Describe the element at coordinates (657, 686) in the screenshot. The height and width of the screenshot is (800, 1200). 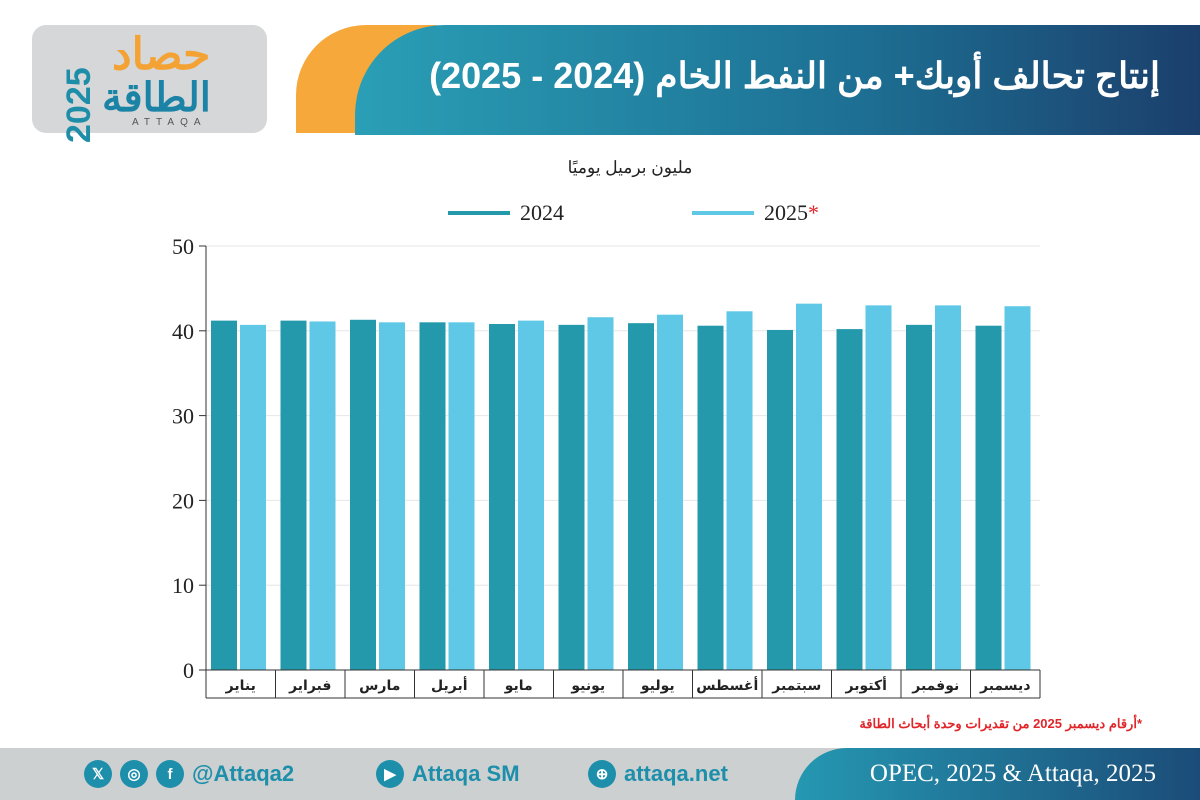
I see `x-tick-label: يوليو` at that location.